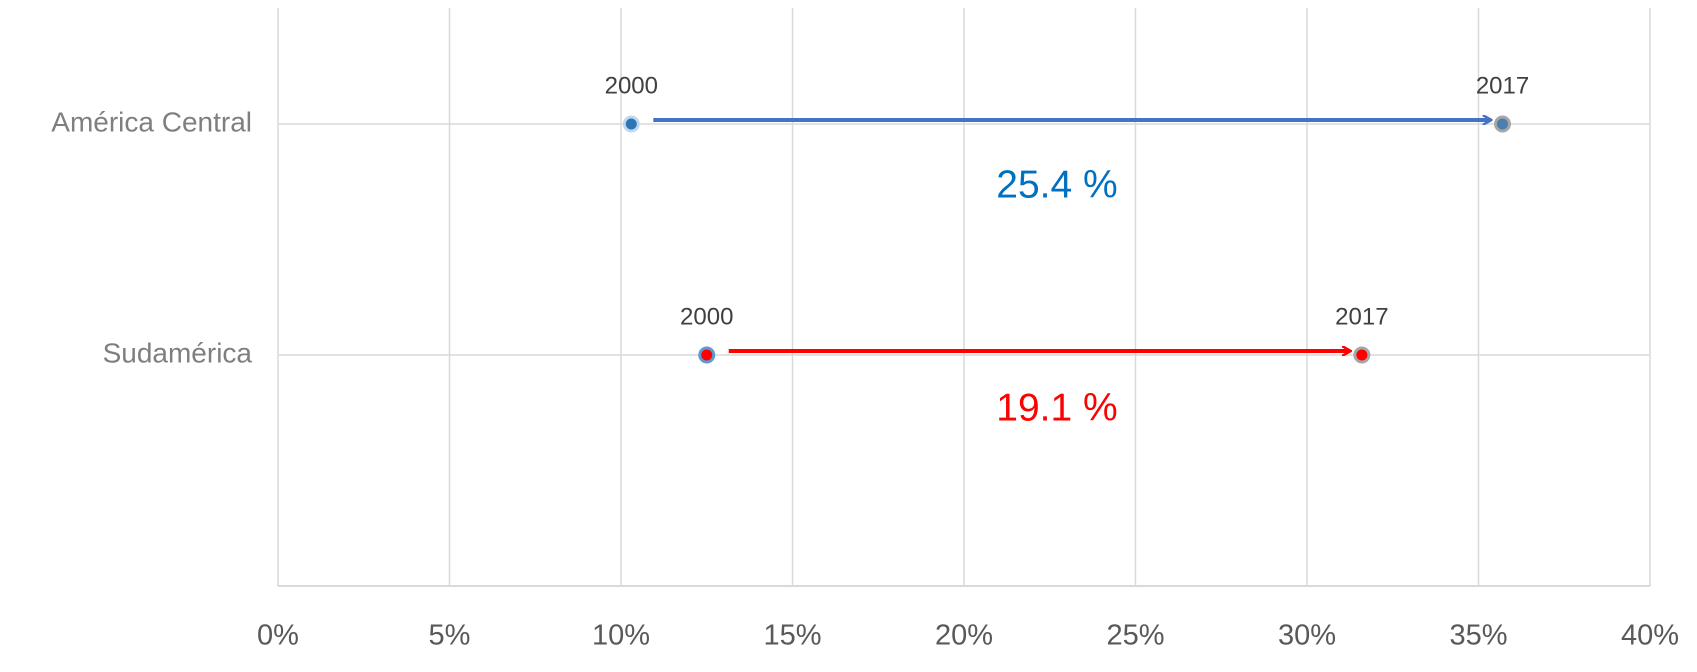 This screenshot has width=1697, height=672. Describe the element at coordinates (1650, 636) in the screenshot. I see `x-tick-label: 40%` at that location.